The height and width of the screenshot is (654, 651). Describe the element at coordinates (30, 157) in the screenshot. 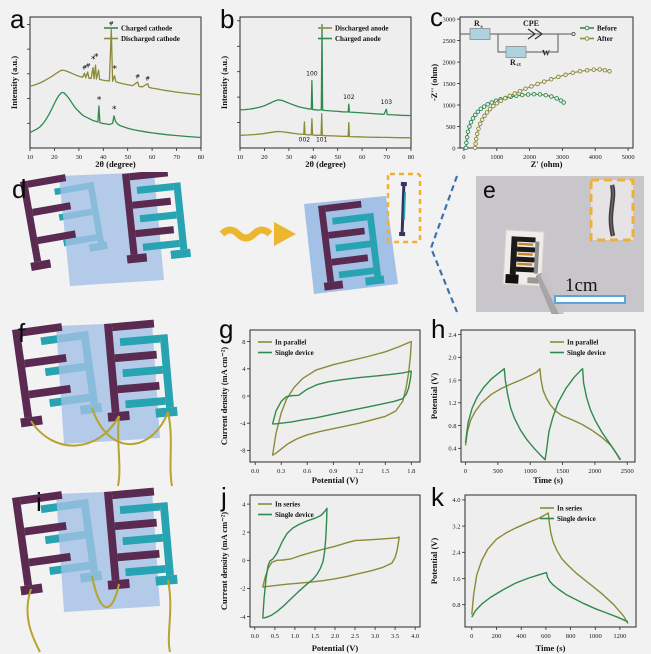

I see `x-tick-label: 10` at that location.